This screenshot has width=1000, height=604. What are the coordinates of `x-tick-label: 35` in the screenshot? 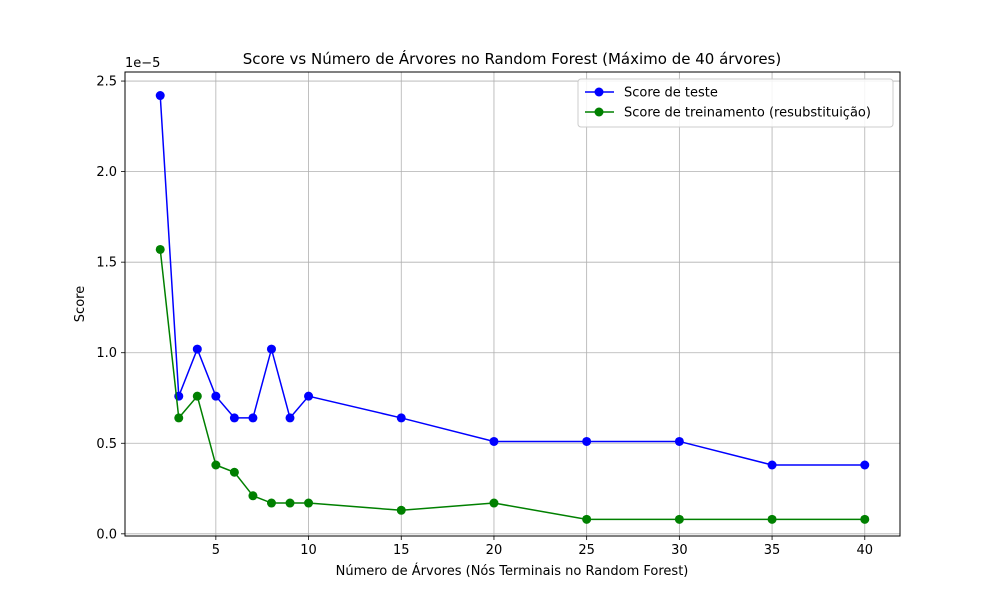 It's located at (772, 550).